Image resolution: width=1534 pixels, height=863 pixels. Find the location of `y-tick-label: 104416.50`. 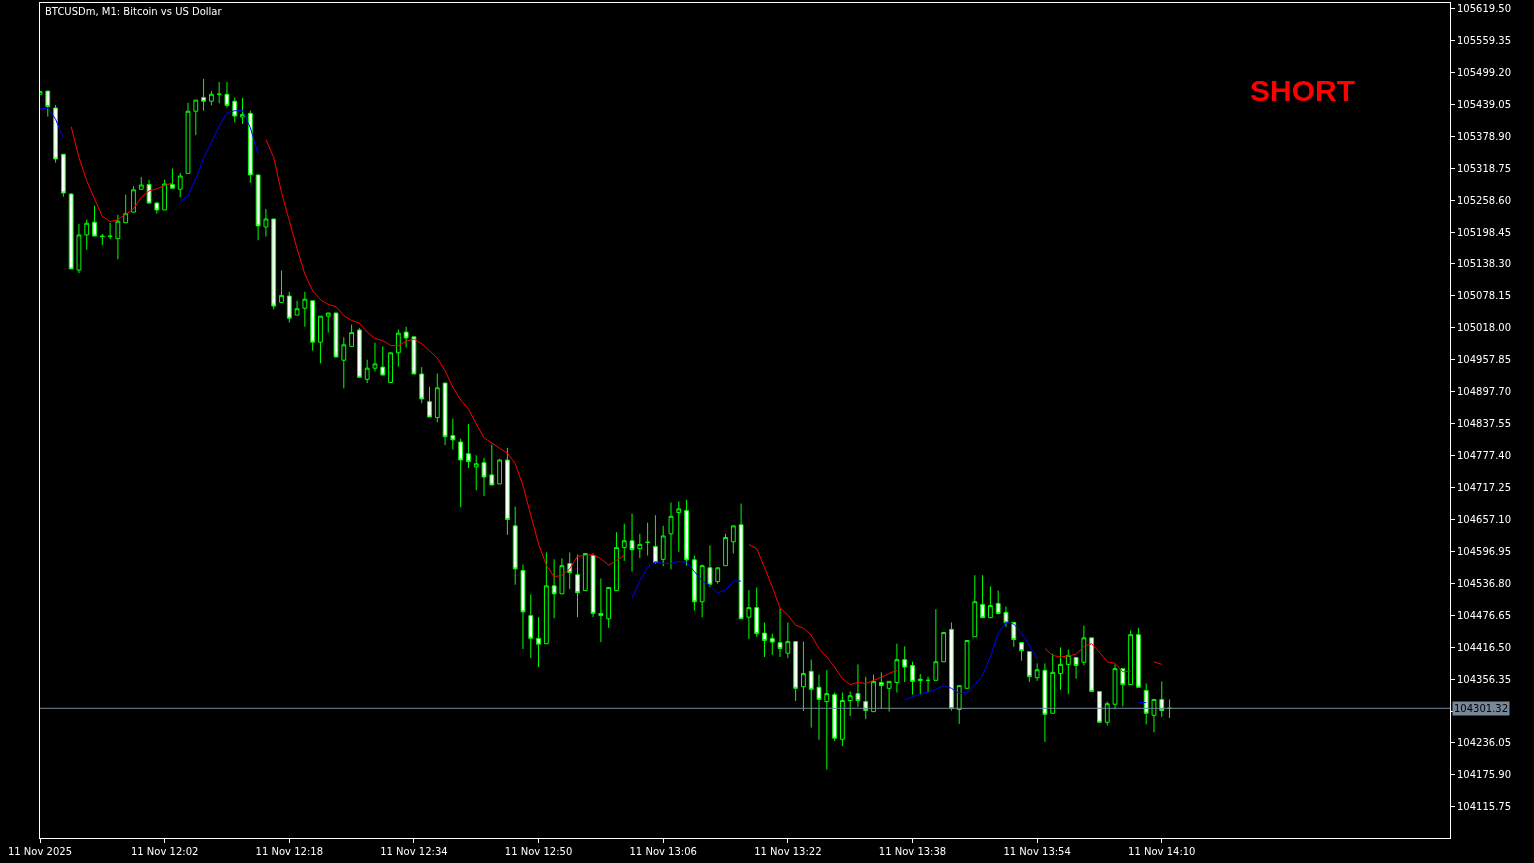

y-tick-label: 104416.50 is located at coordinates (1484, 647).